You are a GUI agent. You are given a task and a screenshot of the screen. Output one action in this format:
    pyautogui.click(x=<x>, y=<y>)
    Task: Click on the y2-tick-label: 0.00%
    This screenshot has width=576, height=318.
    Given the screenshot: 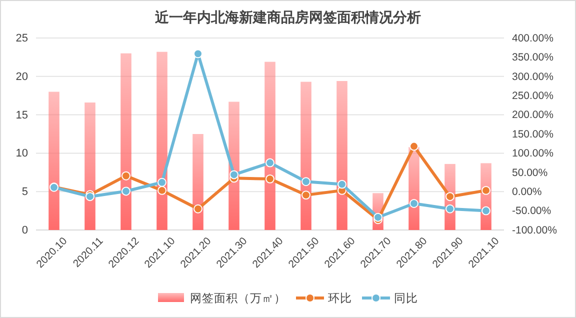 What is the action you would take?
    pyautogui.click(x=527, y=192)
    